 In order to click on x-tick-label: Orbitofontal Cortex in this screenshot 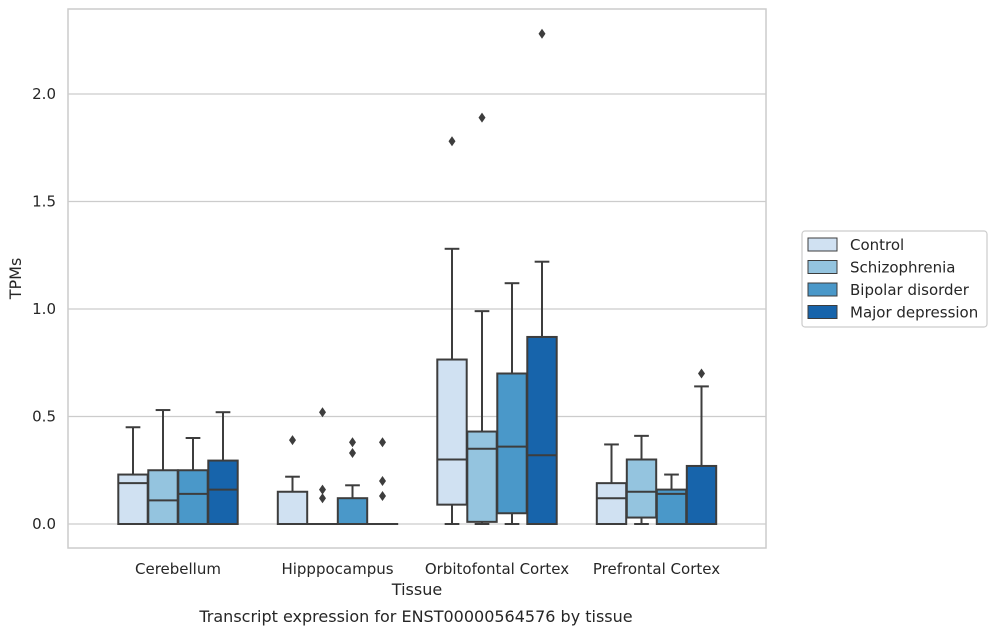, I will do `click(497, 569)`.